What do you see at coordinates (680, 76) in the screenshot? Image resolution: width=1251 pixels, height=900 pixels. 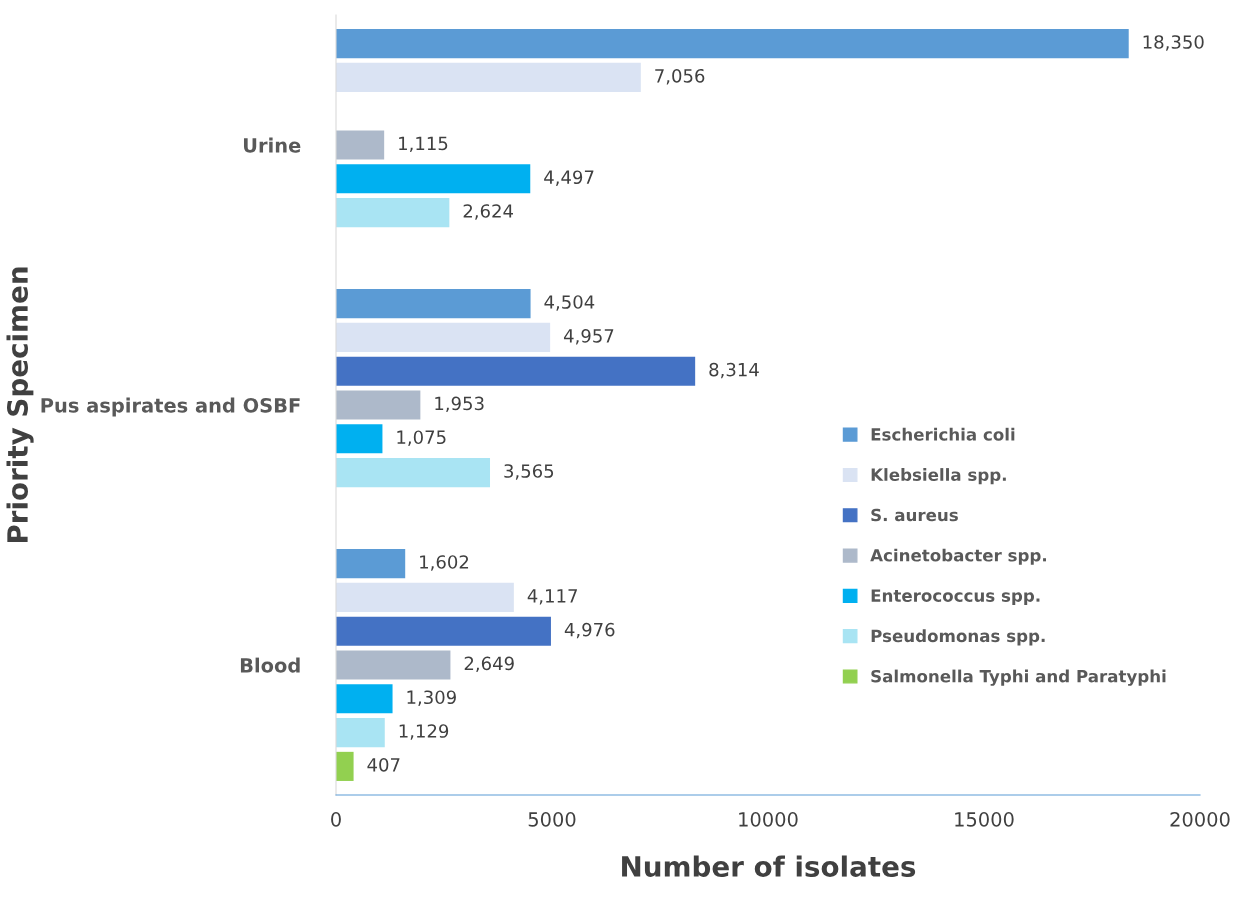 I see `data-label: 7,056` at bounding box center [680, 76].